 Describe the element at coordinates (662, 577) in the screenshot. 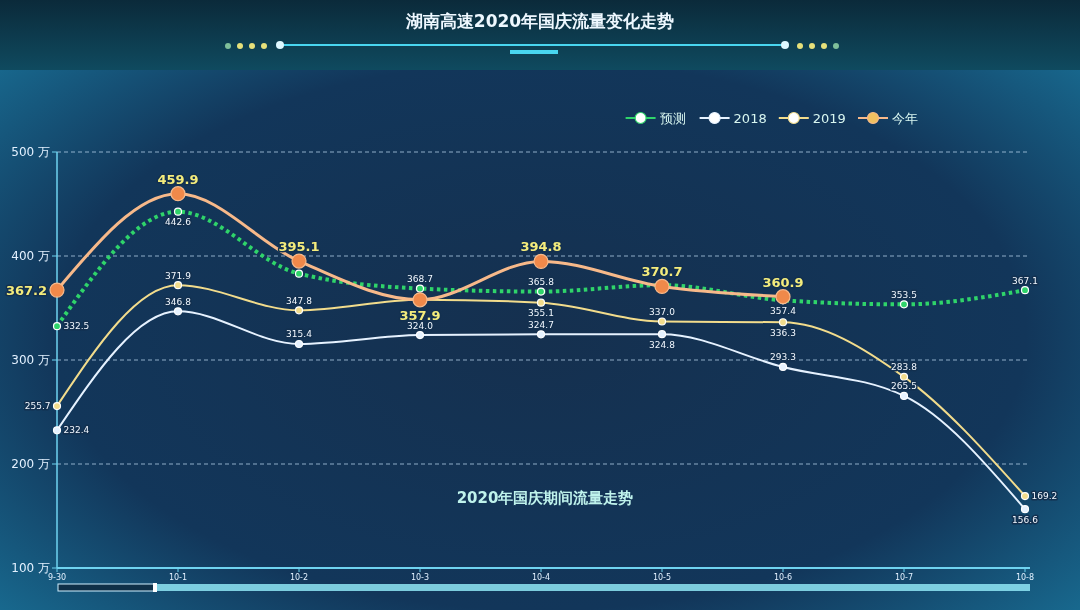

I see `x-tick-label: 10-5` at that location.